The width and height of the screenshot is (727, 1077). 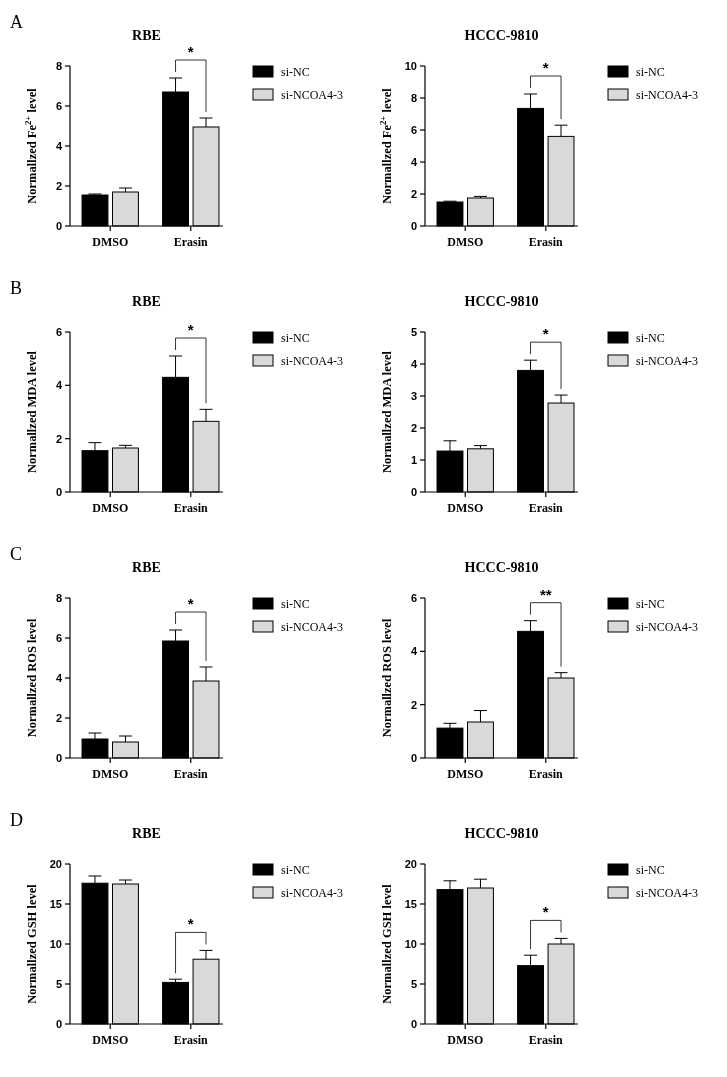 I want to click on y-tick-label: 1, so click(x=413, y=459).